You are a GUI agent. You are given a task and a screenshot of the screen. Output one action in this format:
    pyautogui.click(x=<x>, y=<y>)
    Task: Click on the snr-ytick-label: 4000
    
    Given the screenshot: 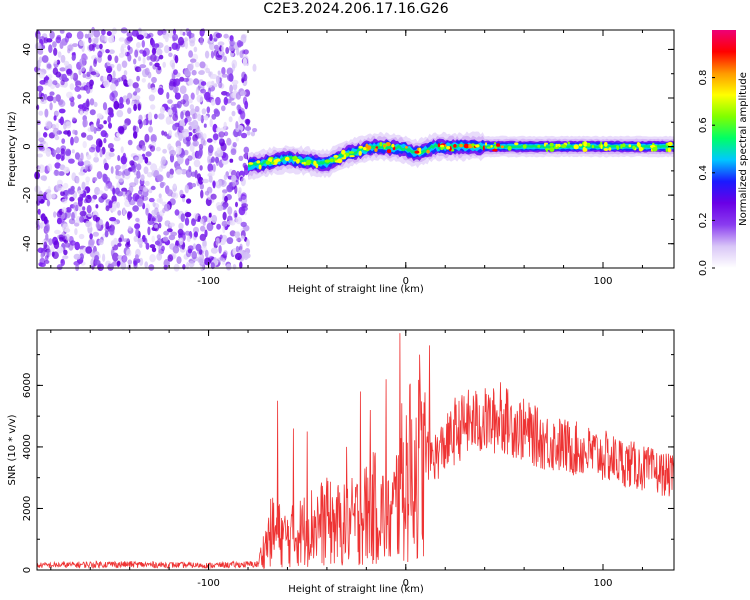 What is the action you would take?
    pyautogui.click(x=27, y=446)
    